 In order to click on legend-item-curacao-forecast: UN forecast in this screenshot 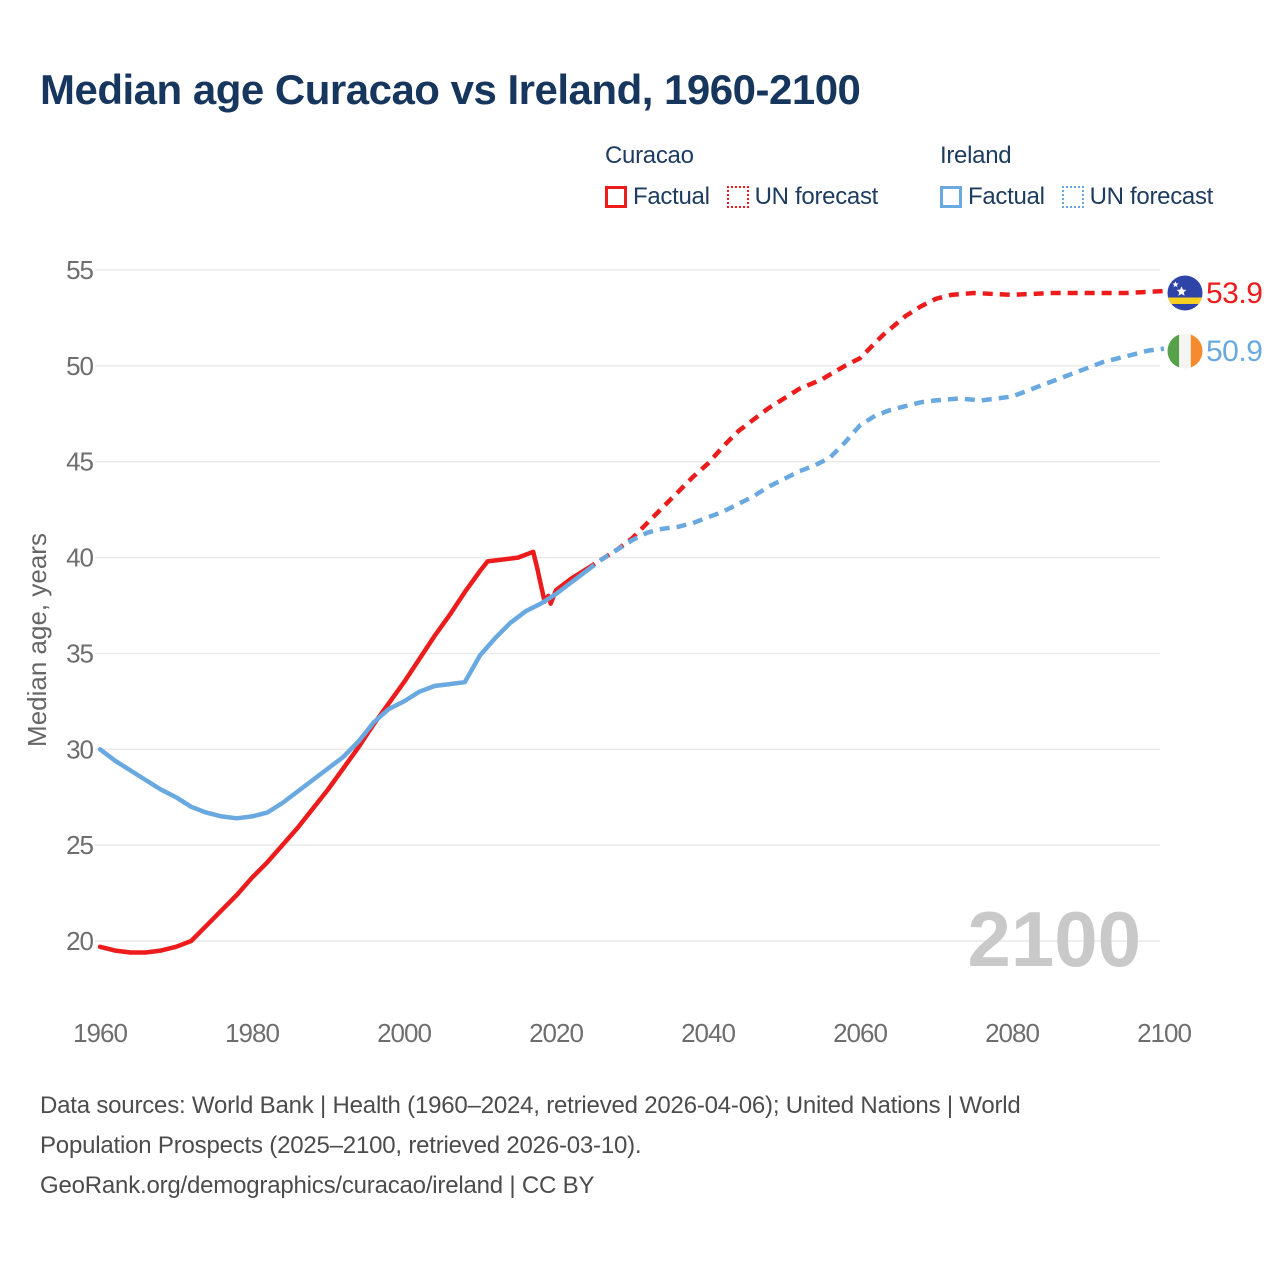, I will do `click(802, 197)`.